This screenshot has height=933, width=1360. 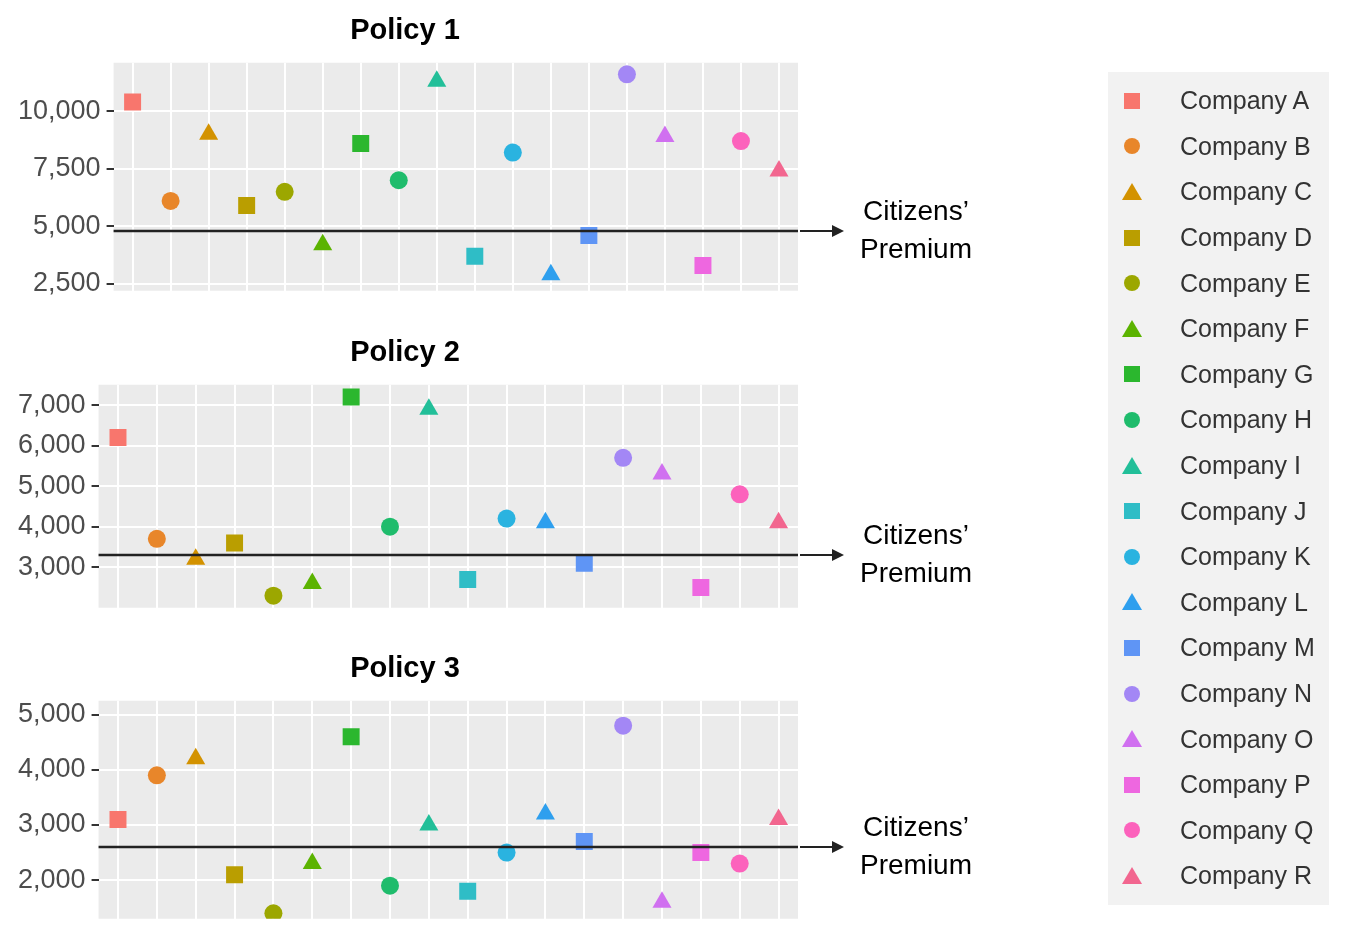 I want to click on y-tick-label: 10,000, so click(x=59, y=109).